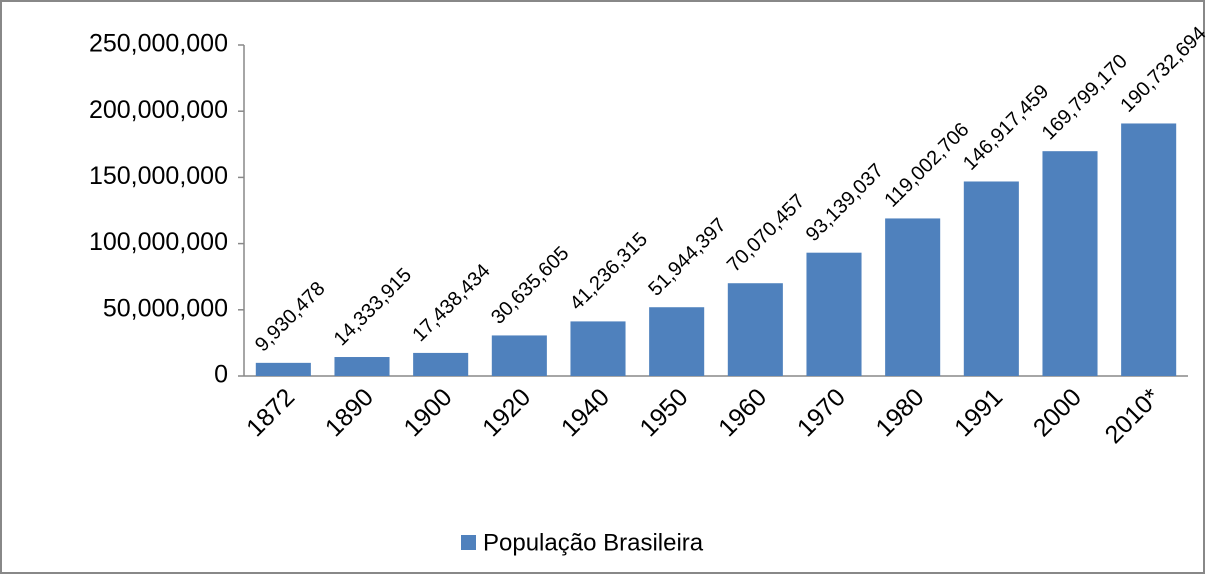 This screenshot has height=575, width=1206. I want to click on y-tick-label: 250,000,000, so click(158, 44).